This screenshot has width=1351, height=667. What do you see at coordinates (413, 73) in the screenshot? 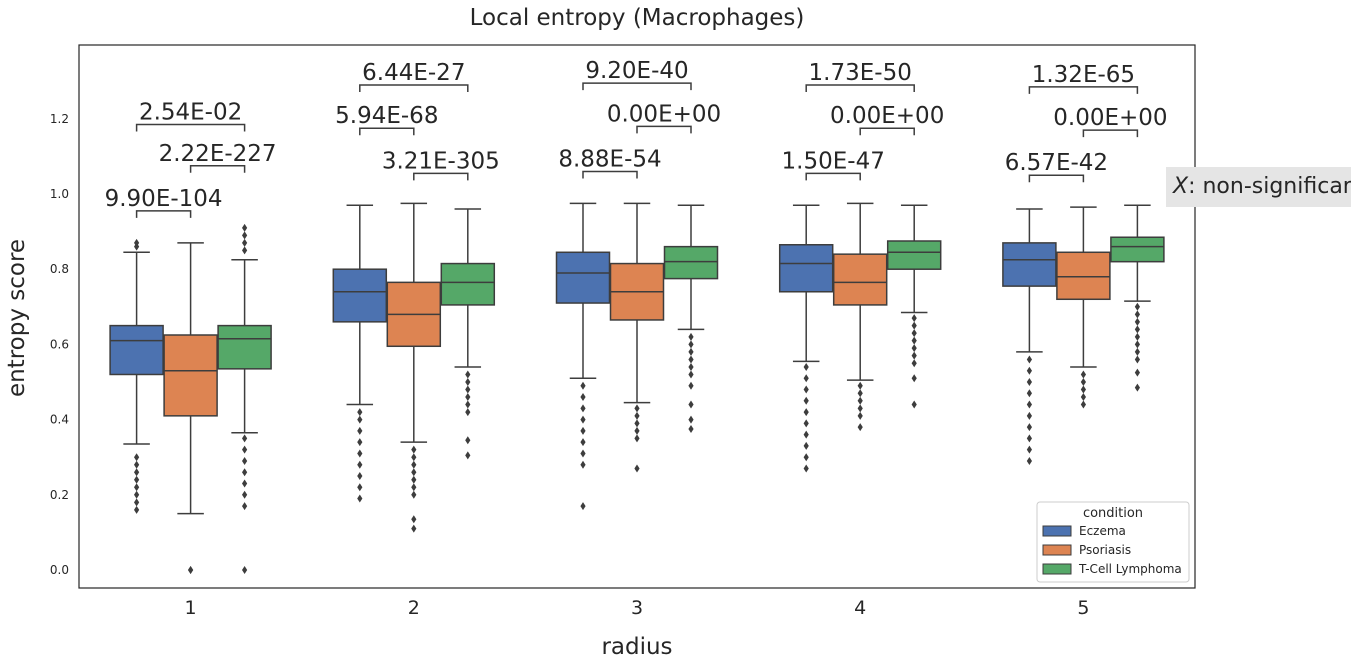
I see `p-value-label: 6.44E-27` at bounding box center [413, 73].